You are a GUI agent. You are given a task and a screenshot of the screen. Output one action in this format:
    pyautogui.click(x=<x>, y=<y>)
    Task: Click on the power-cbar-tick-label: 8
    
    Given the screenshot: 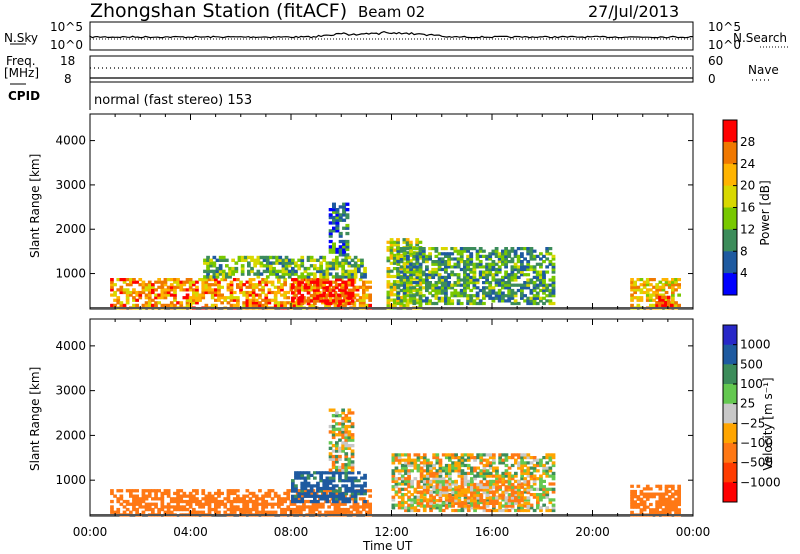 What is the action you would take?
    pyautogui.click(x=744, y=251)
    